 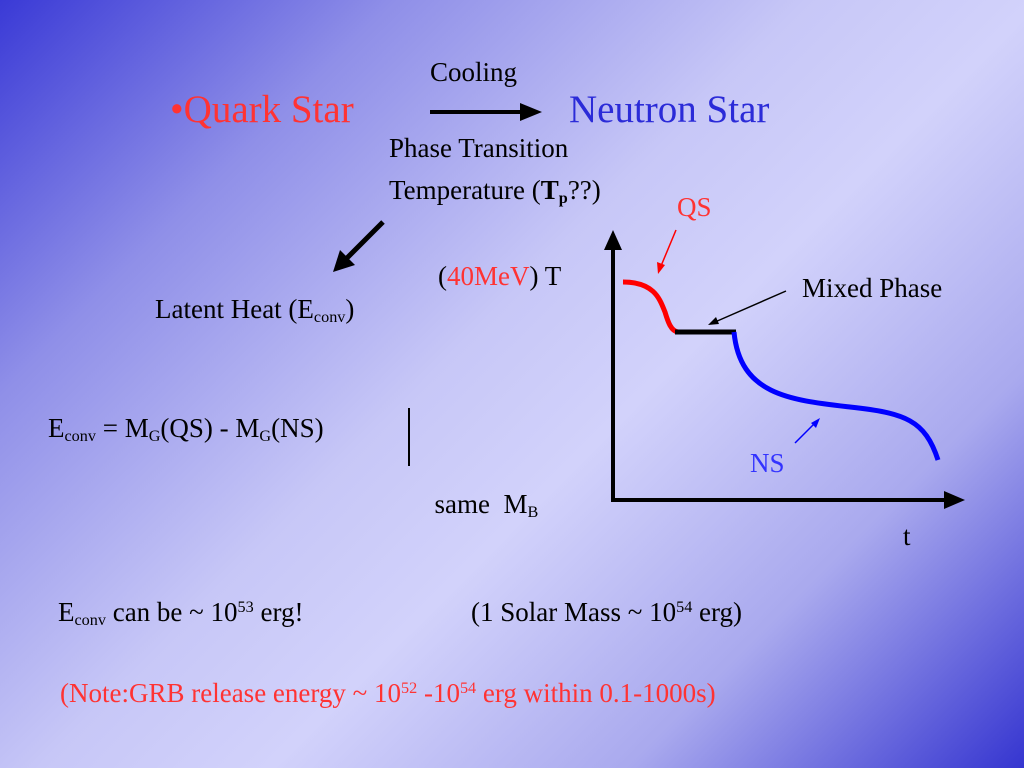 What do you see at coordinates (486, 112) in the screenshot?
I see `cooling-arrow` at bounding box center [486, 112].